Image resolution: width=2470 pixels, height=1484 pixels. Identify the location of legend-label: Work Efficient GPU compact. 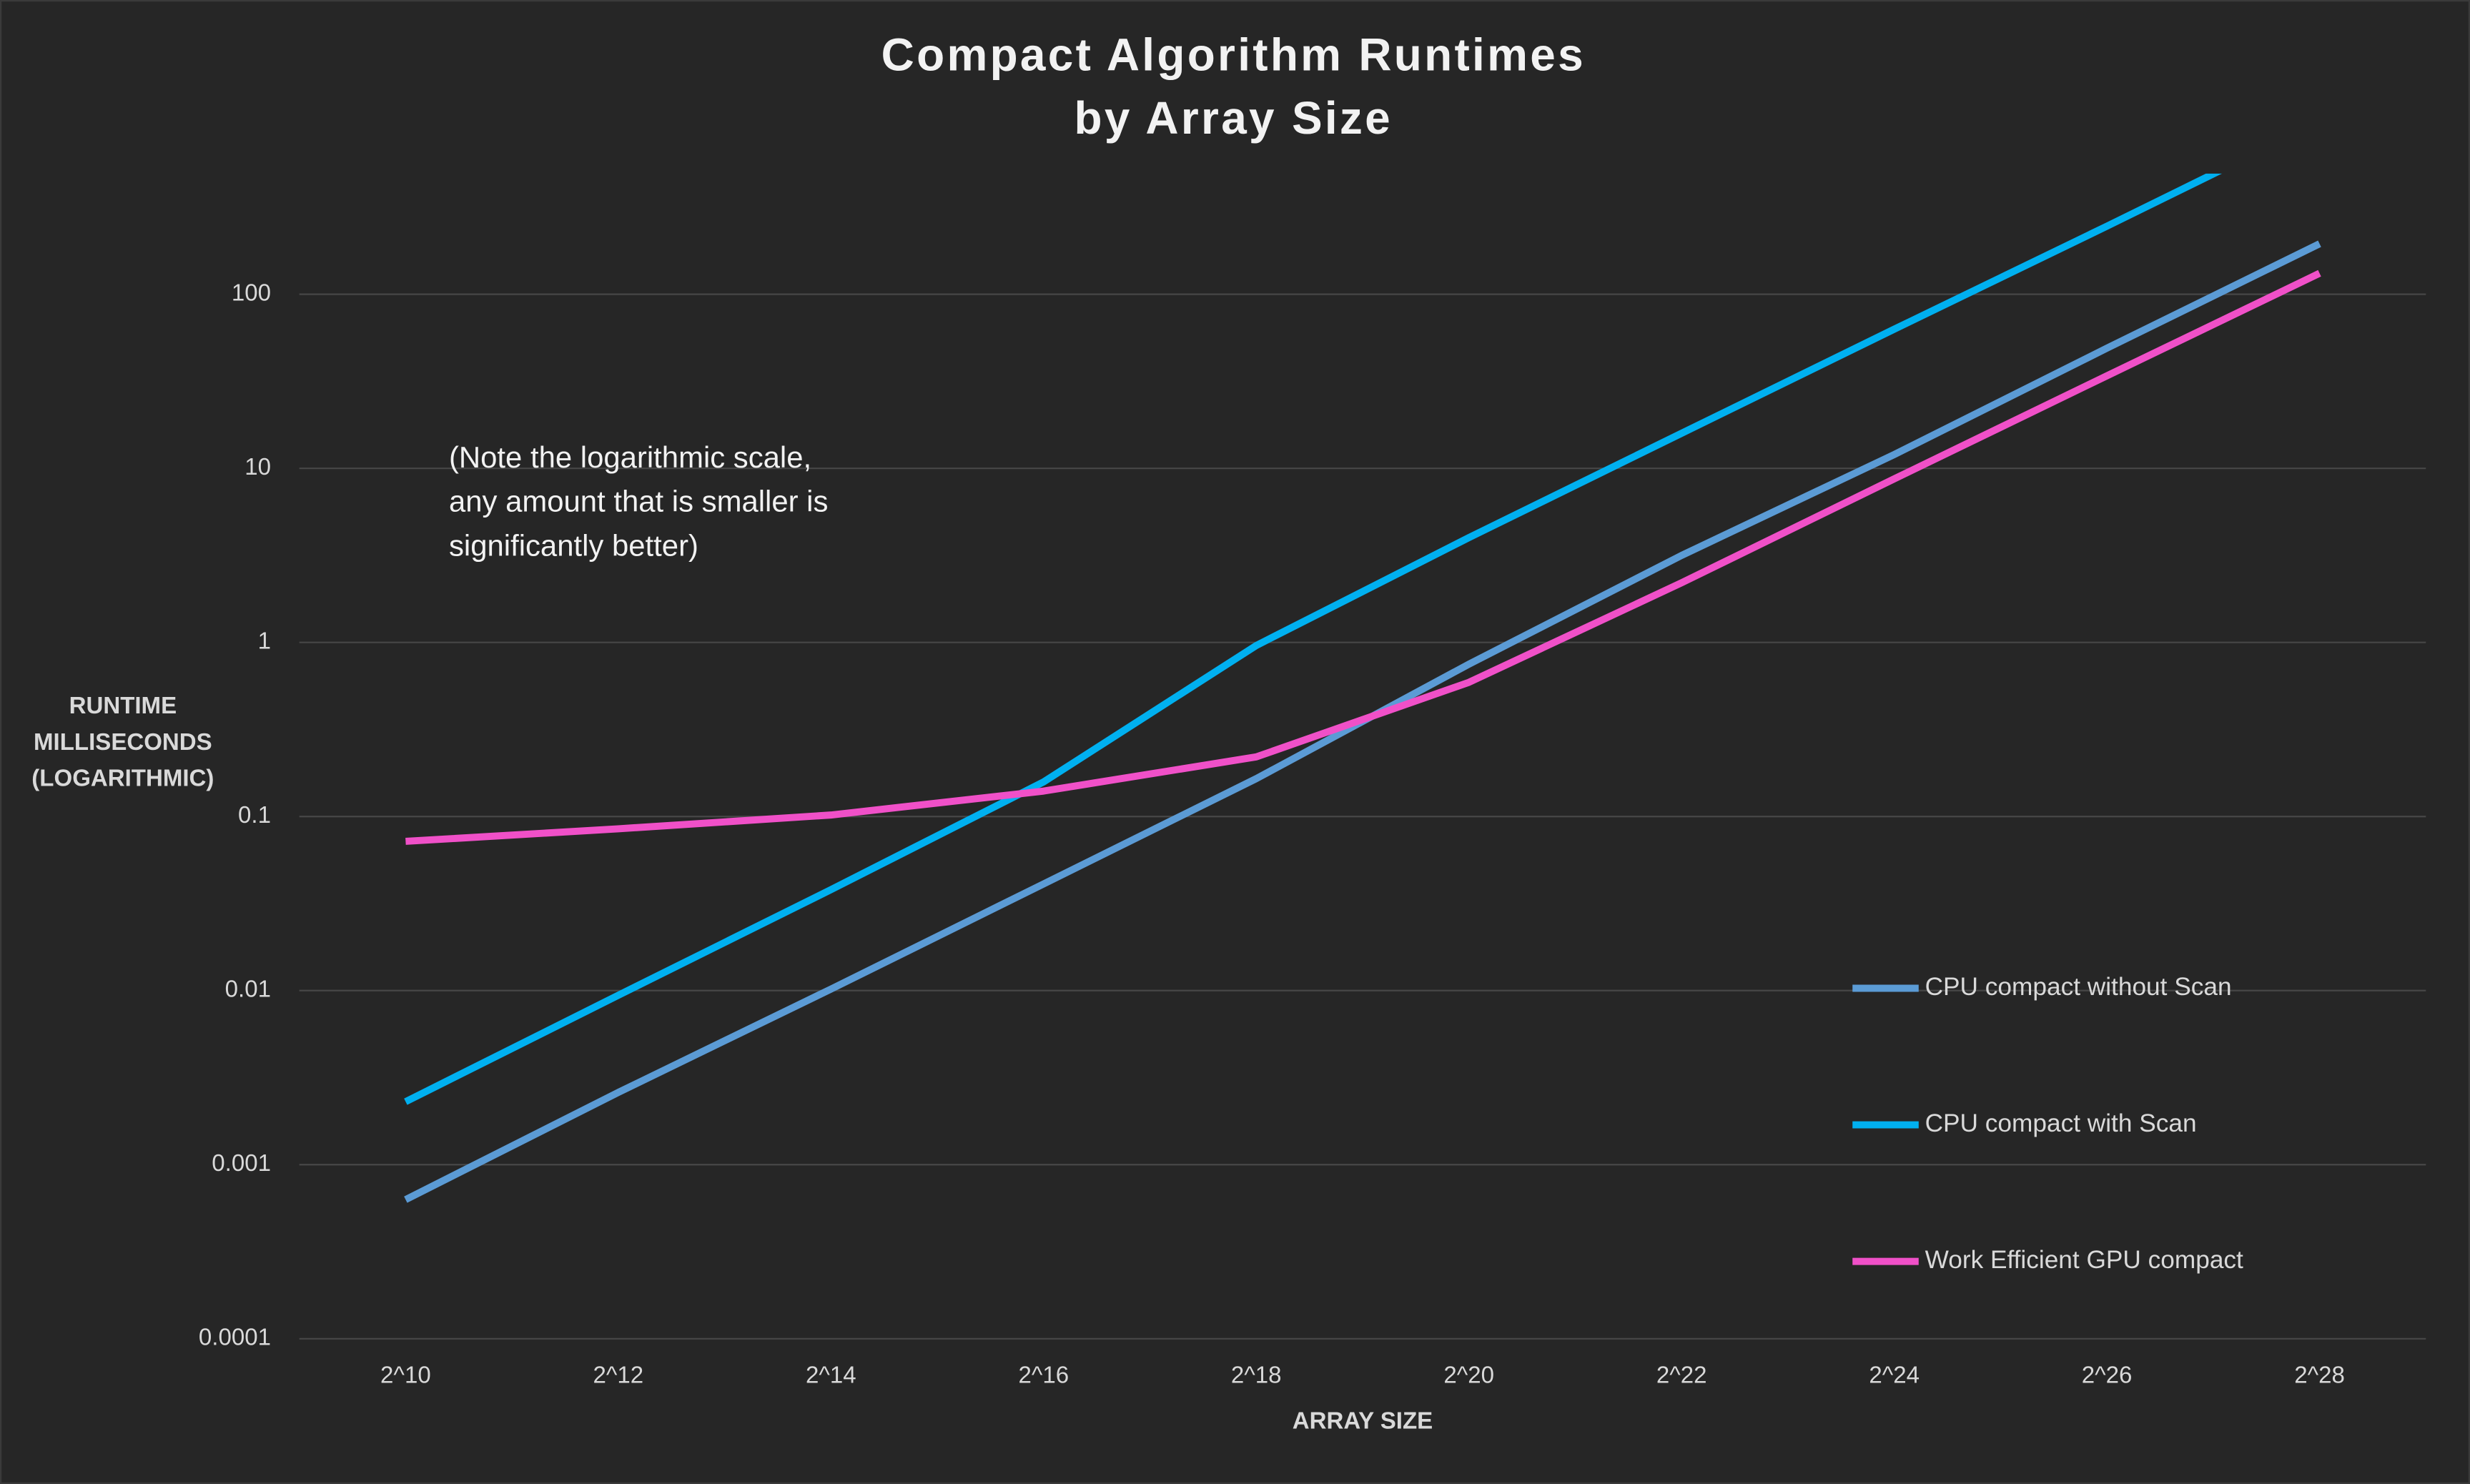
(2084, 1260).